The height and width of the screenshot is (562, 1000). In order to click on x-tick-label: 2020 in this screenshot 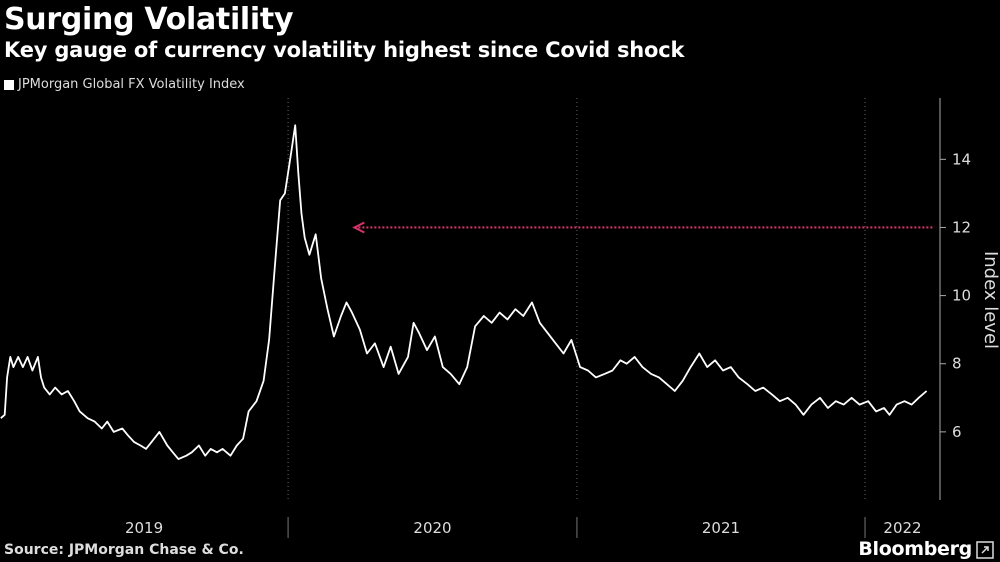, I will do `click(432, 528)`.